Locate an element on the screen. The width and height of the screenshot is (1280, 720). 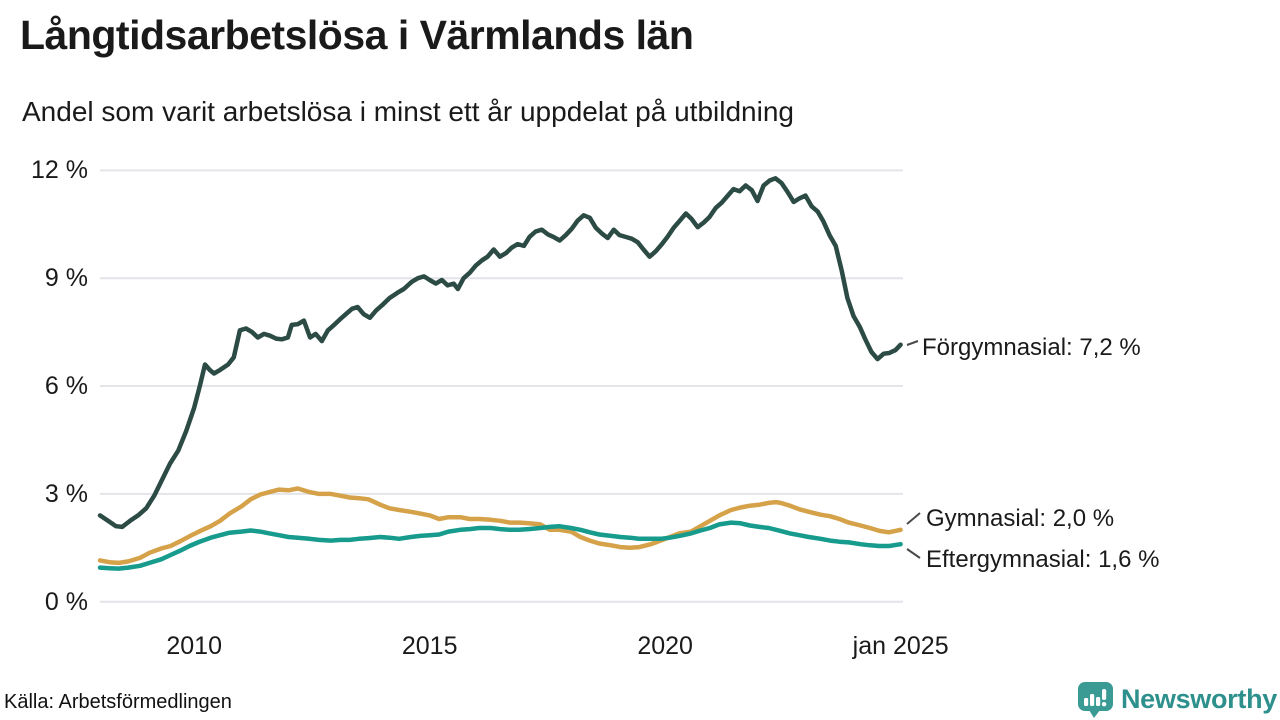
x-tick-label: jan 2025 is located at coordinates (900, 646).